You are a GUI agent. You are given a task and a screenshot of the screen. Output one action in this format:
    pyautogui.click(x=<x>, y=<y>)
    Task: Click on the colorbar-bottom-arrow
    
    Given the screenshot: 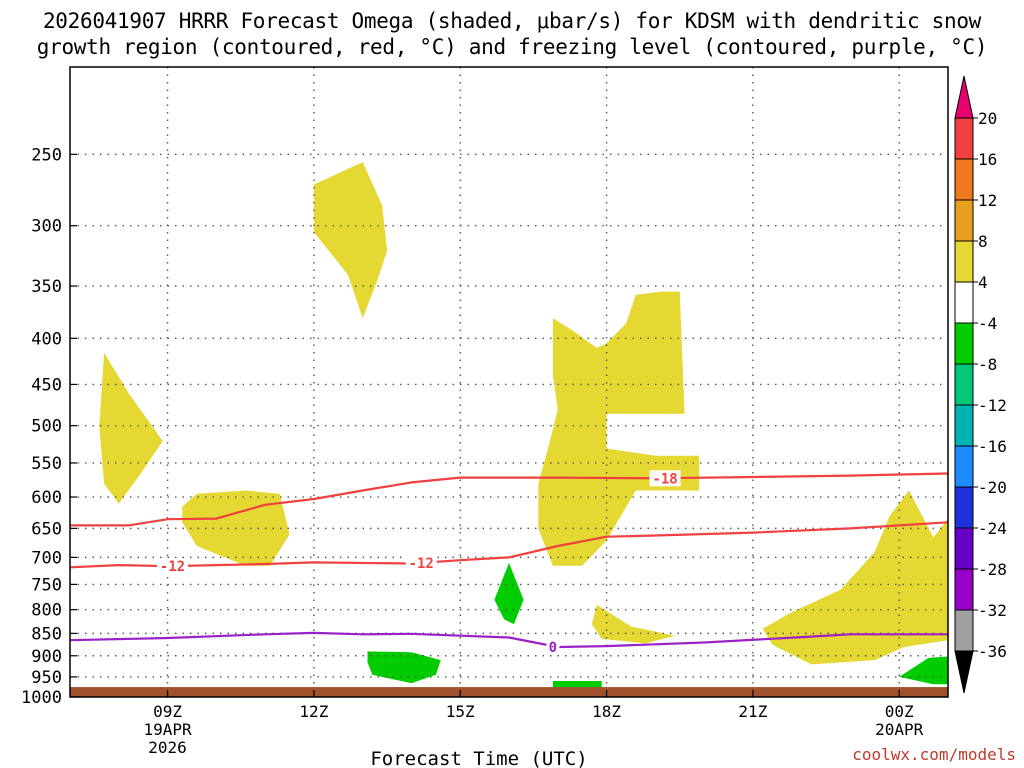 What is the action you would take?
    pyautogui.click(x=964, y=672)
    